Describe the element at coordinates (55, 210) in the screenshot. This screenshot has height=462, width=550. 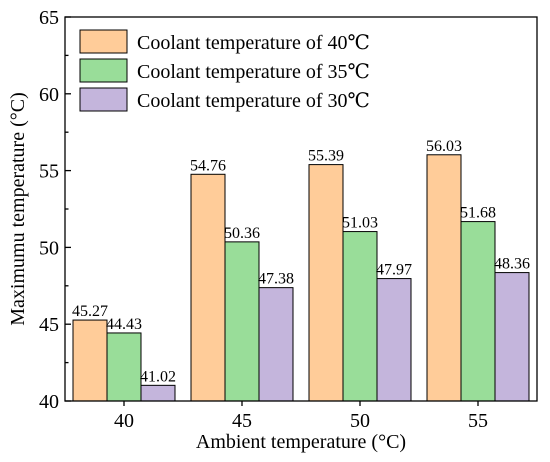
I see `y-axis: 40 45 50 55 60 65` at that location.